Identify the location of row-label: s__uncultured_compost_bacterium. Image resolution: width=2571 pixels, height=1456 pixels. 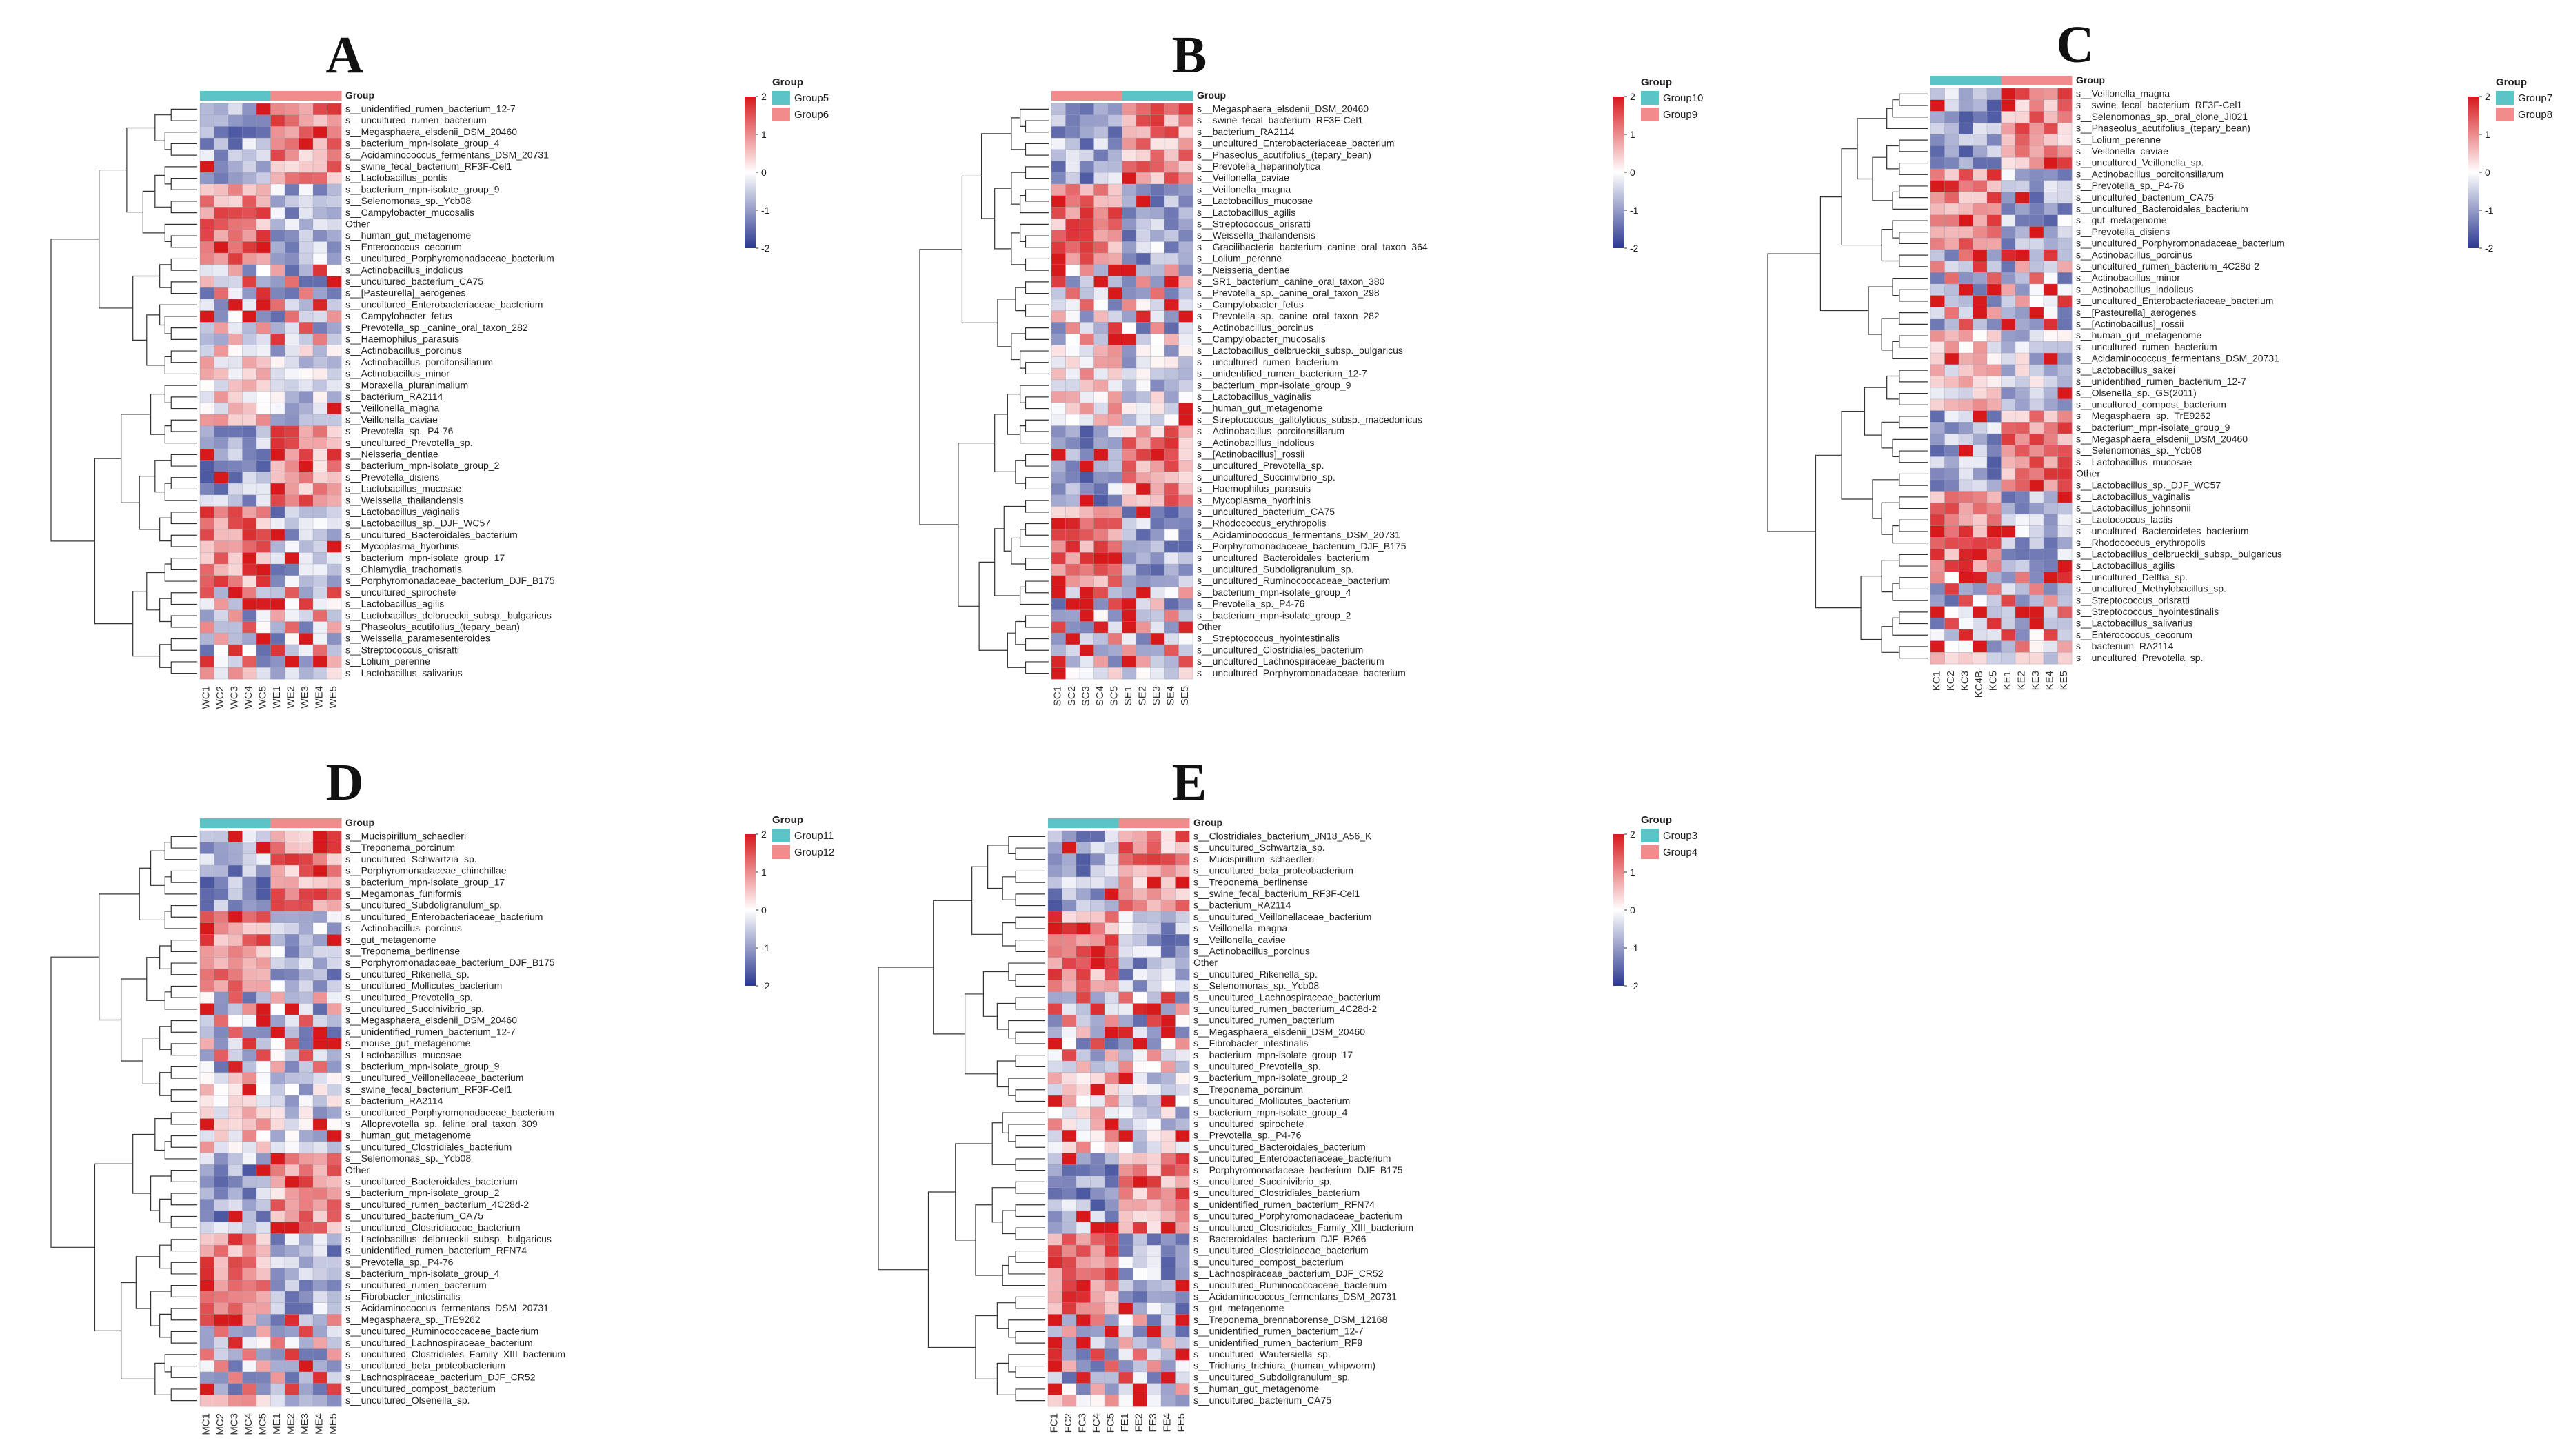
(2151, 404).